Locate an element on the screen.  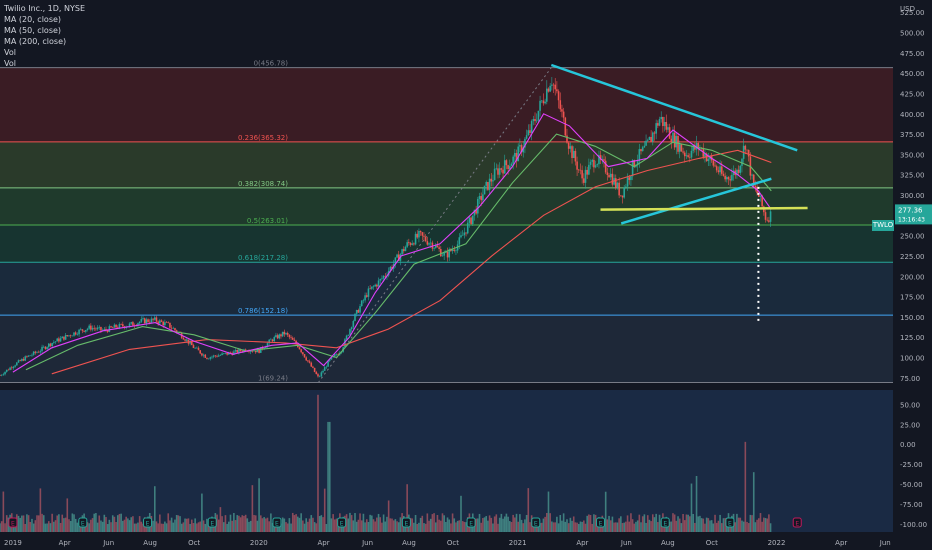
event-label: E is located at coordinates (83, 524).